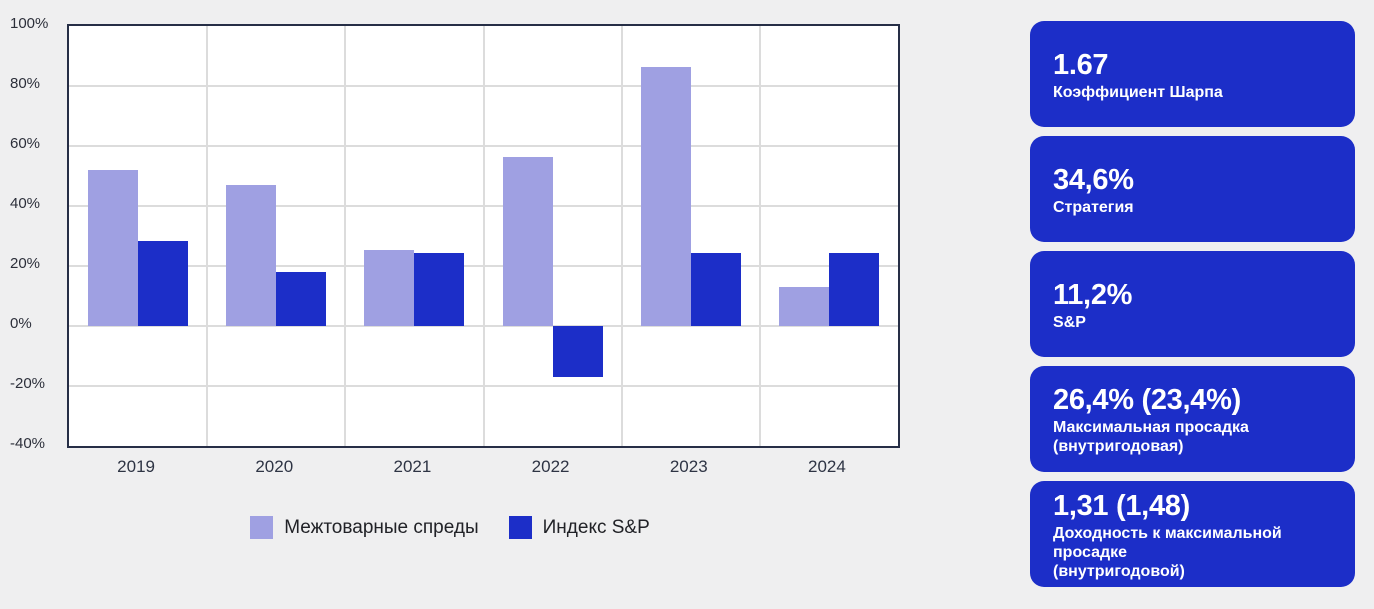  I want to click on y-tick-label: -20%, so click(28, 383).